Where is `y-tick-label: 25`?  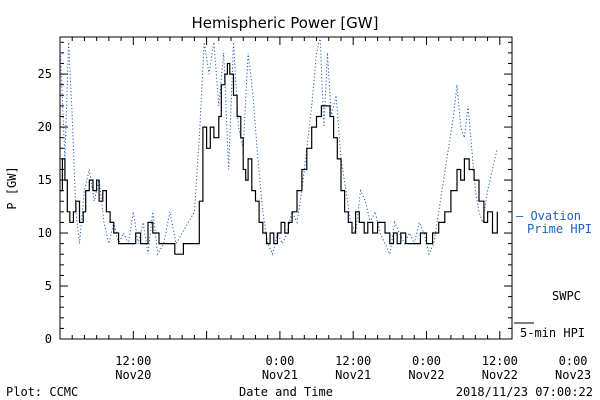
y-tick-label: 25 is located at coordinates (45, 74).